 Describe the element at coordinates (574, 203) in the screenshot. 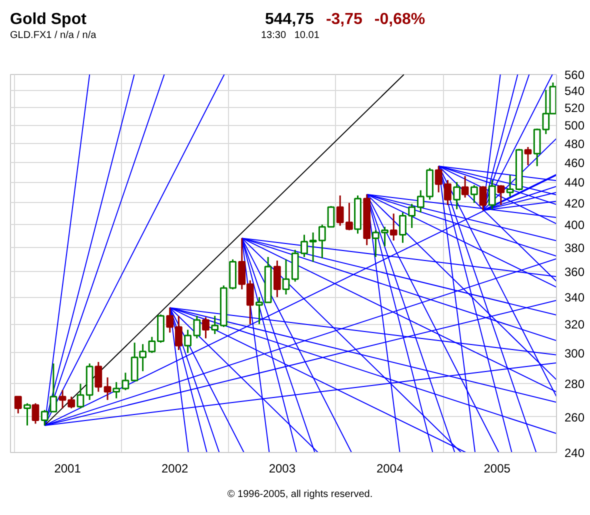

I see `y-tick-label: 420` at that location.